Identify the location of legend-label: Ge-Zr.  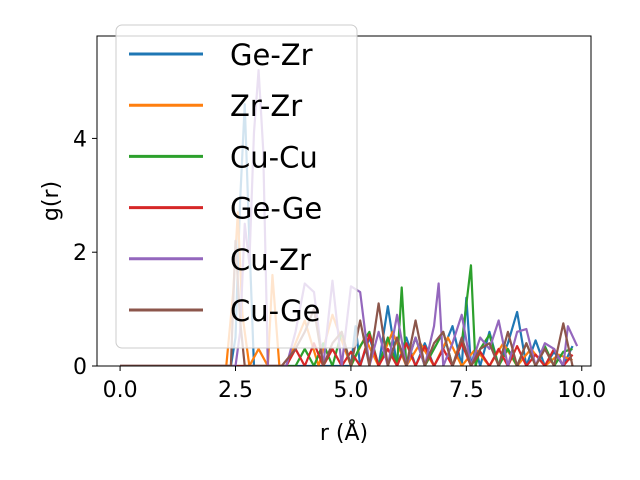
(271, 55).